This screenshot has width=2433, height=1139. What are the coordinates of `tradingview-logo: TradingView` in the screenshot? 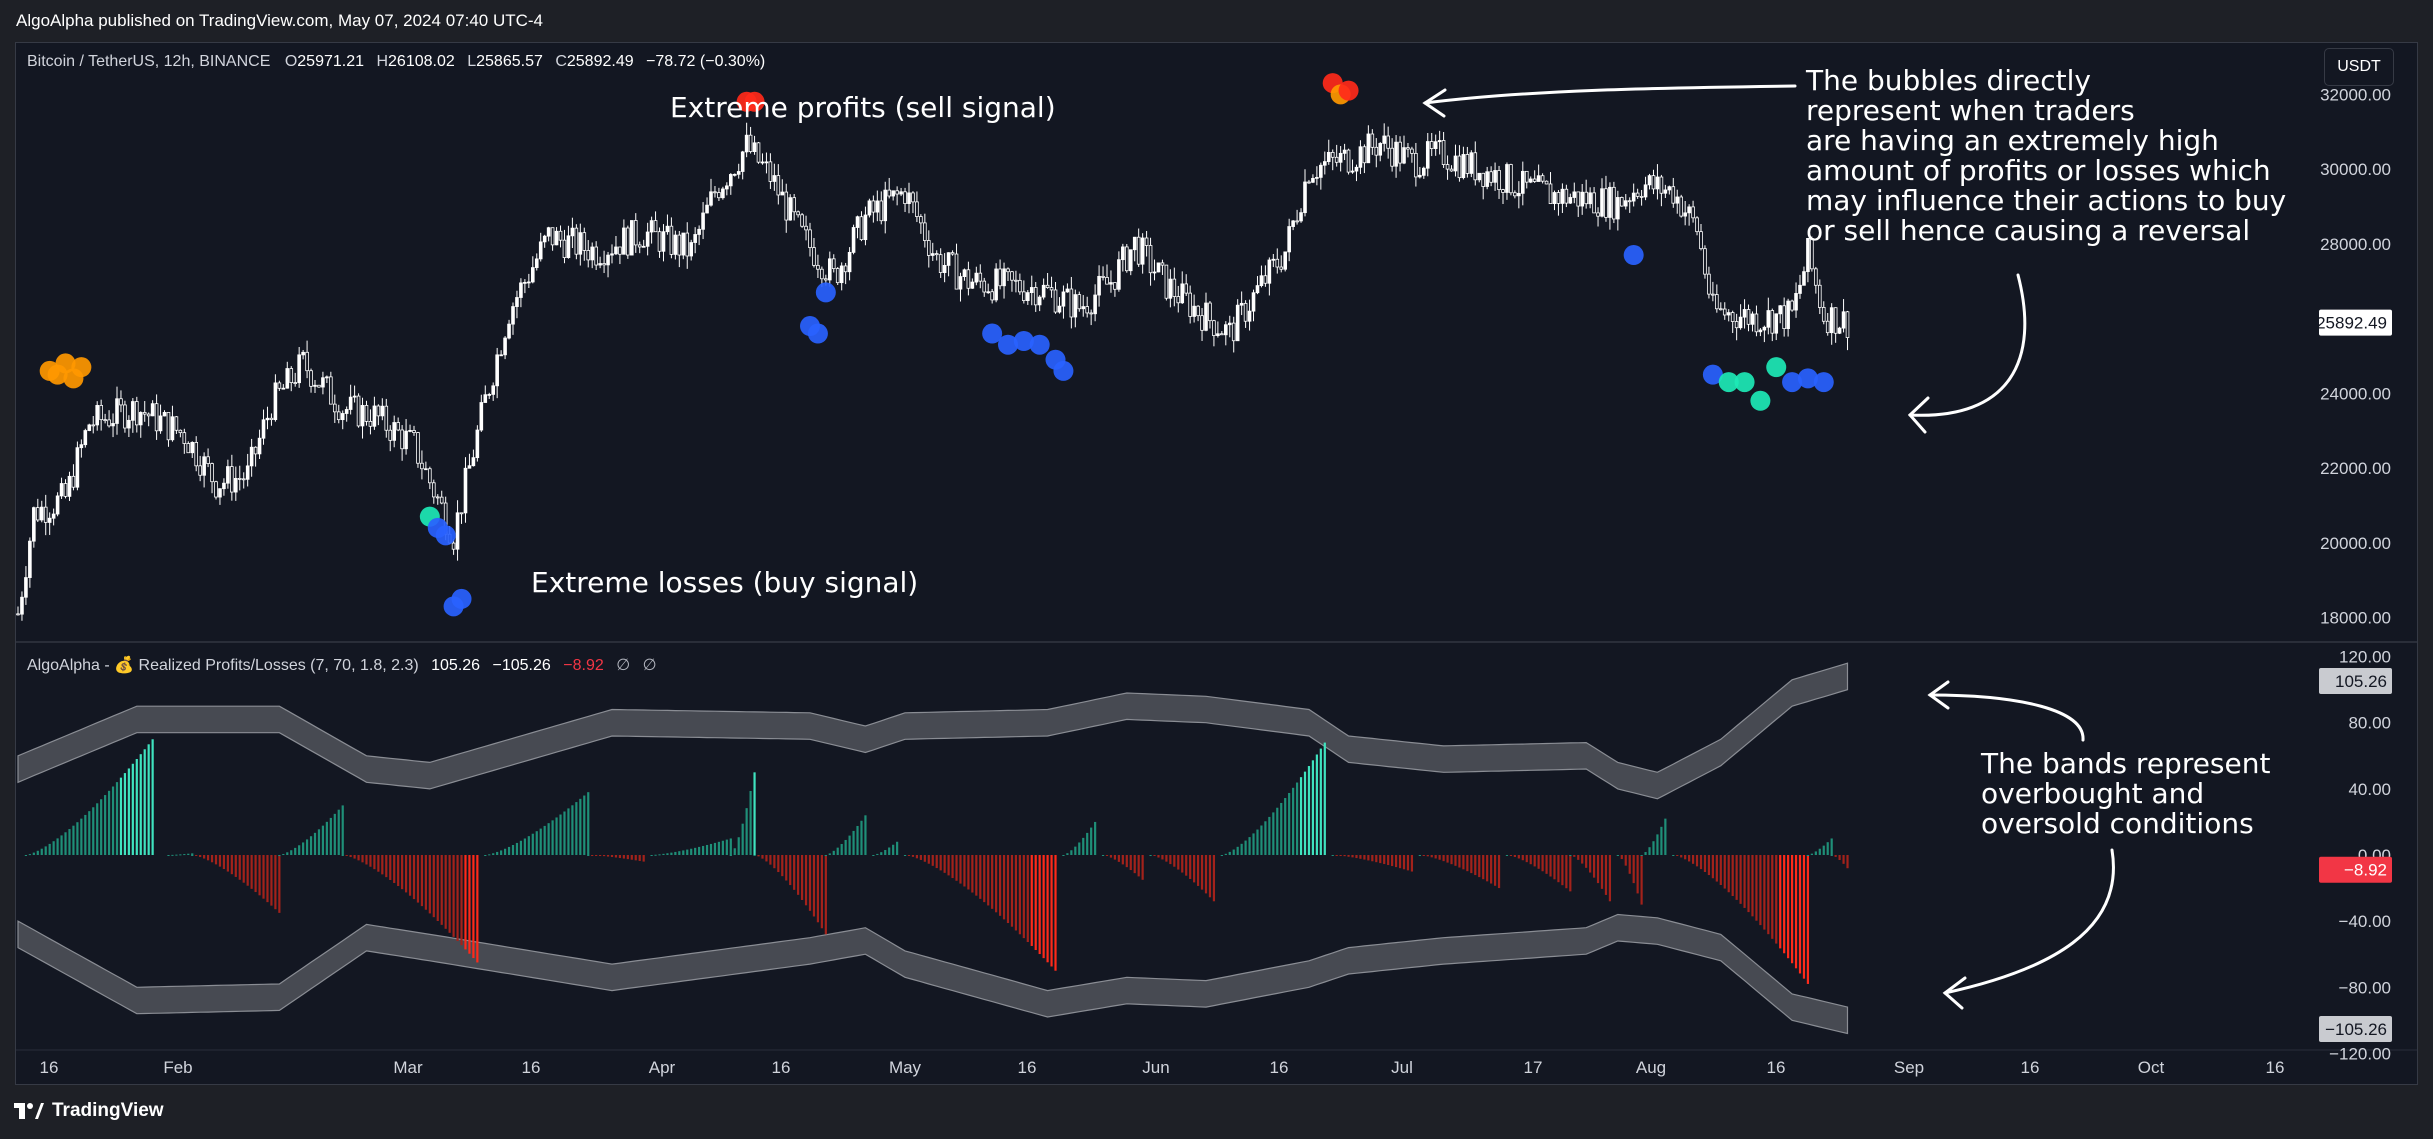 It's located at (89, 1111).